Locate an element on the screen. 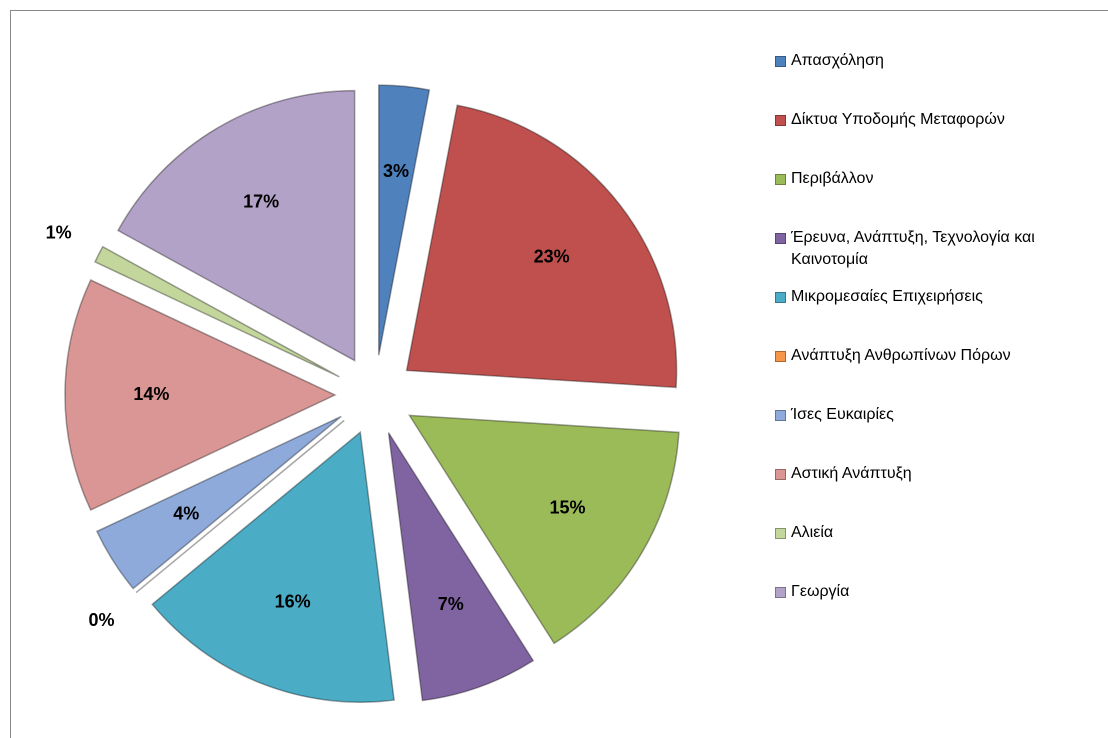  data-label: 23% is located at coordinates (552, 257).